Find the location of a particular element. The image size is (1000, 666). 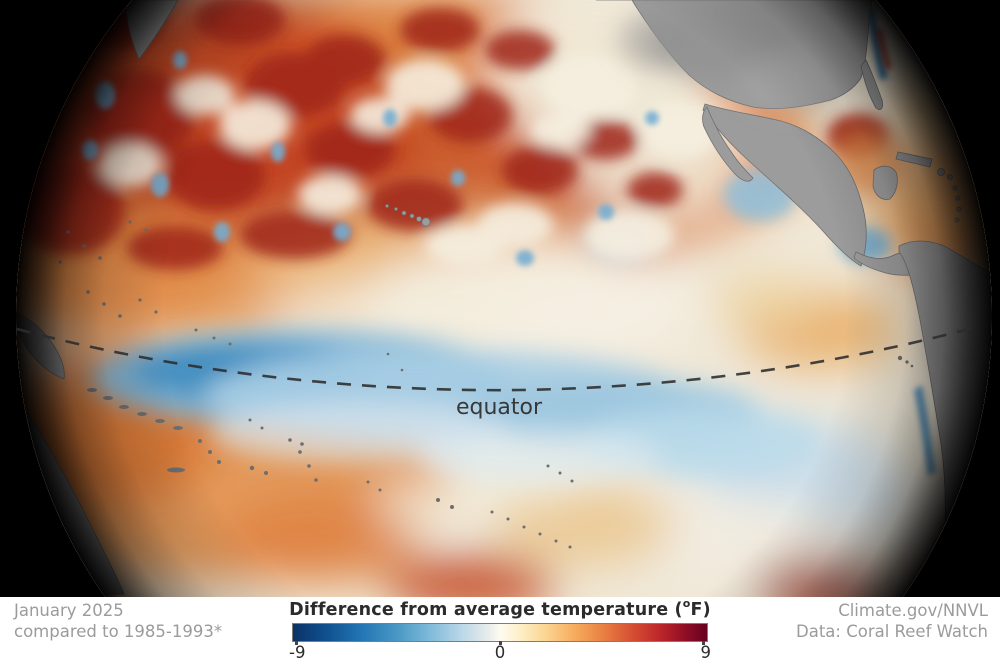

equator-label: equator is located at coordinates (499, 407).